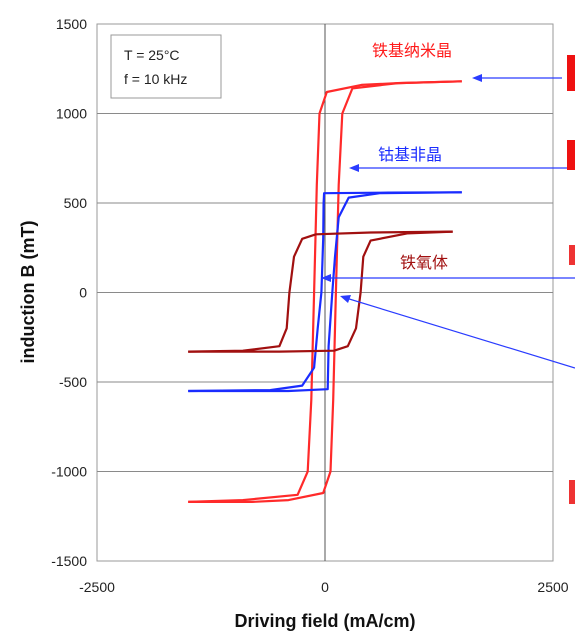  Describe the element at coordinates (73, 382) in the screenshot. I see `y-tick-label: -500` at that location.